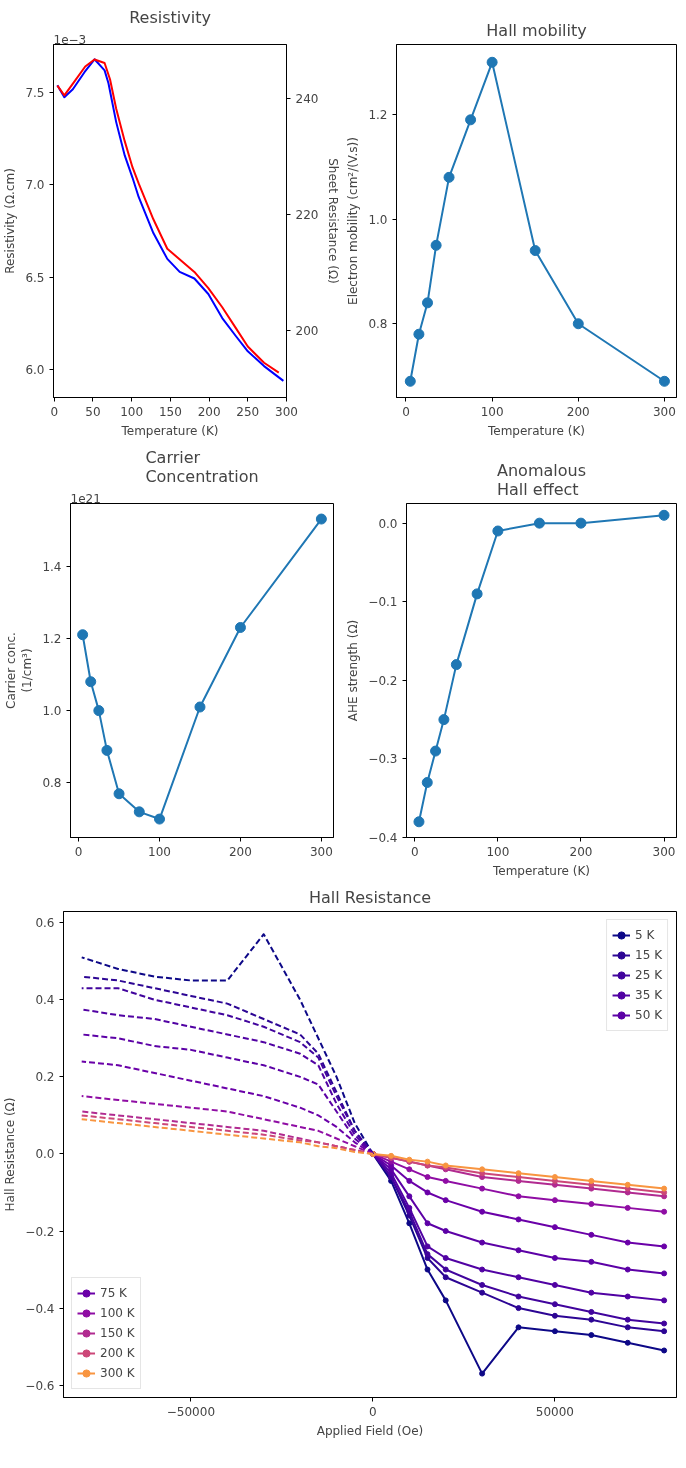 The width and height of the screenshot is (686, 1468). Describe the element at coordinates (648, 995) in the screenshot. I see `legend-label: 35 K` at that location.